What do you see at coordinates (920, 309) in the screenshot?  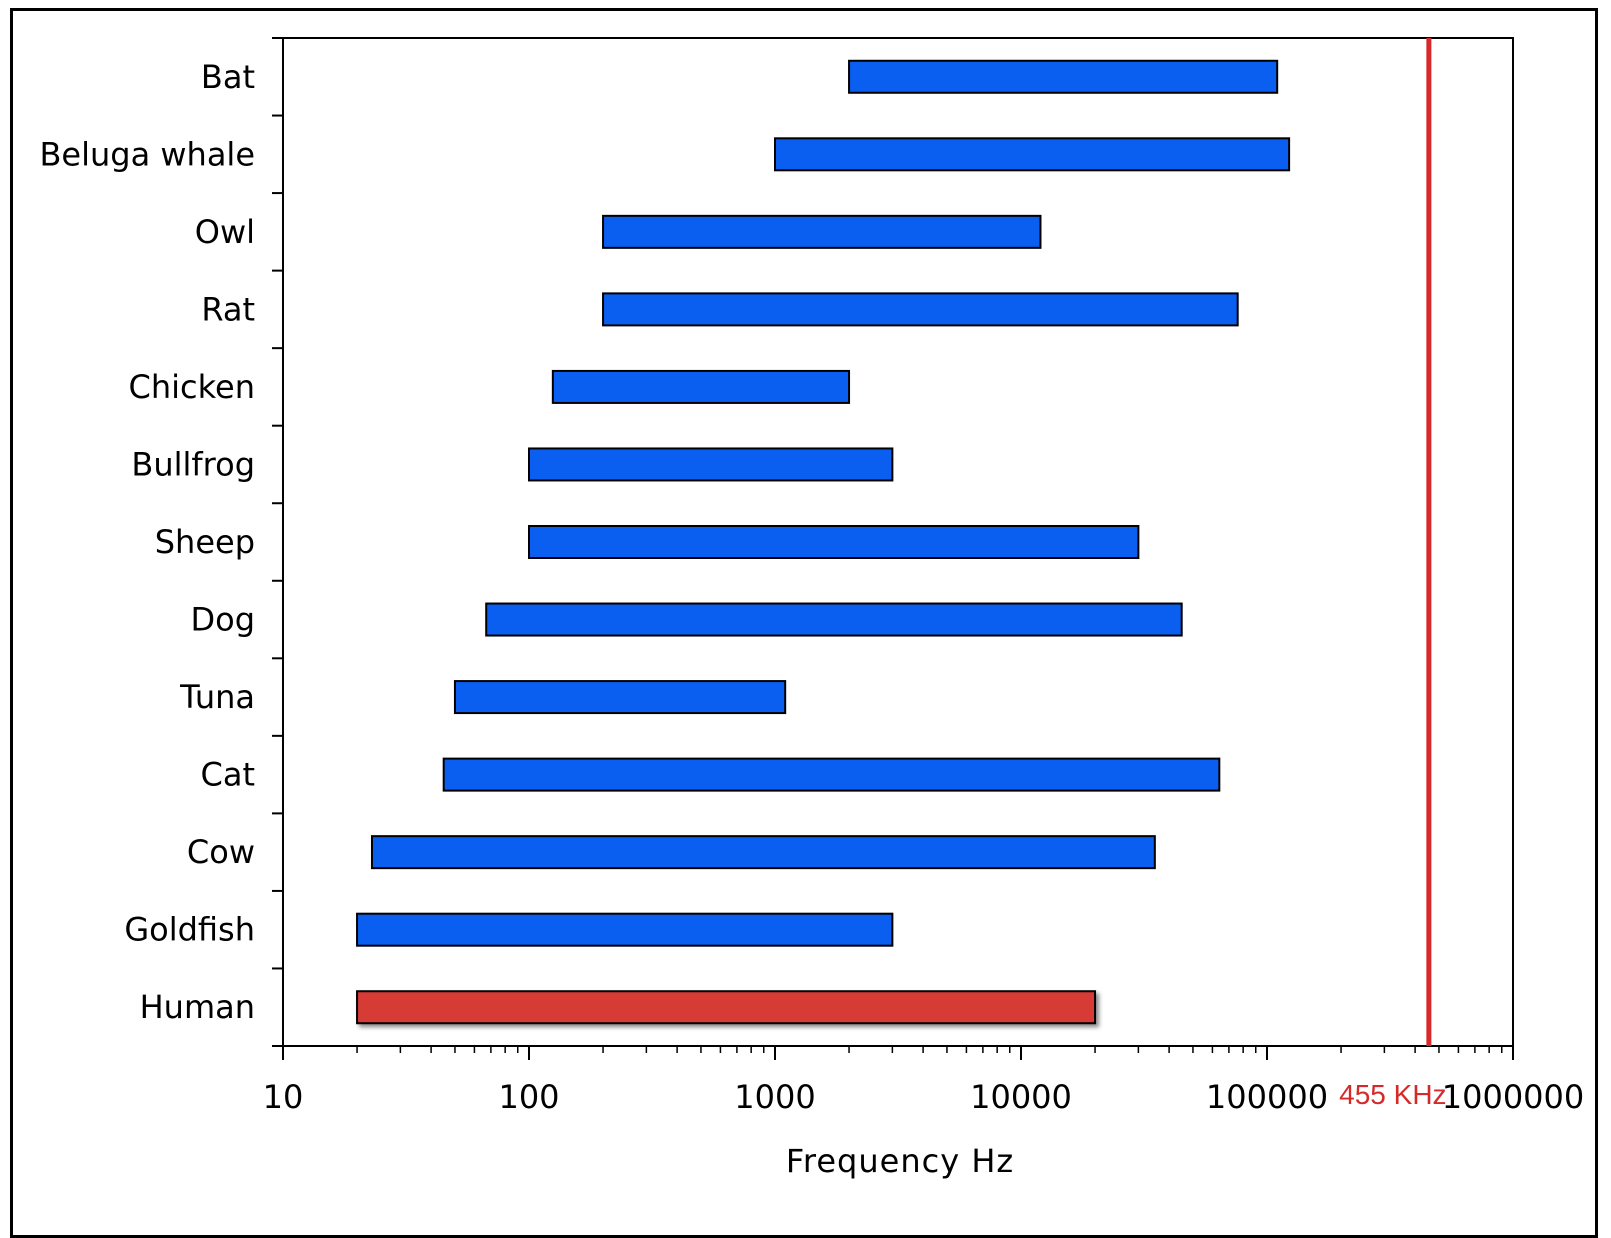 I see `bar-rat` at bounding box center [920, 309].